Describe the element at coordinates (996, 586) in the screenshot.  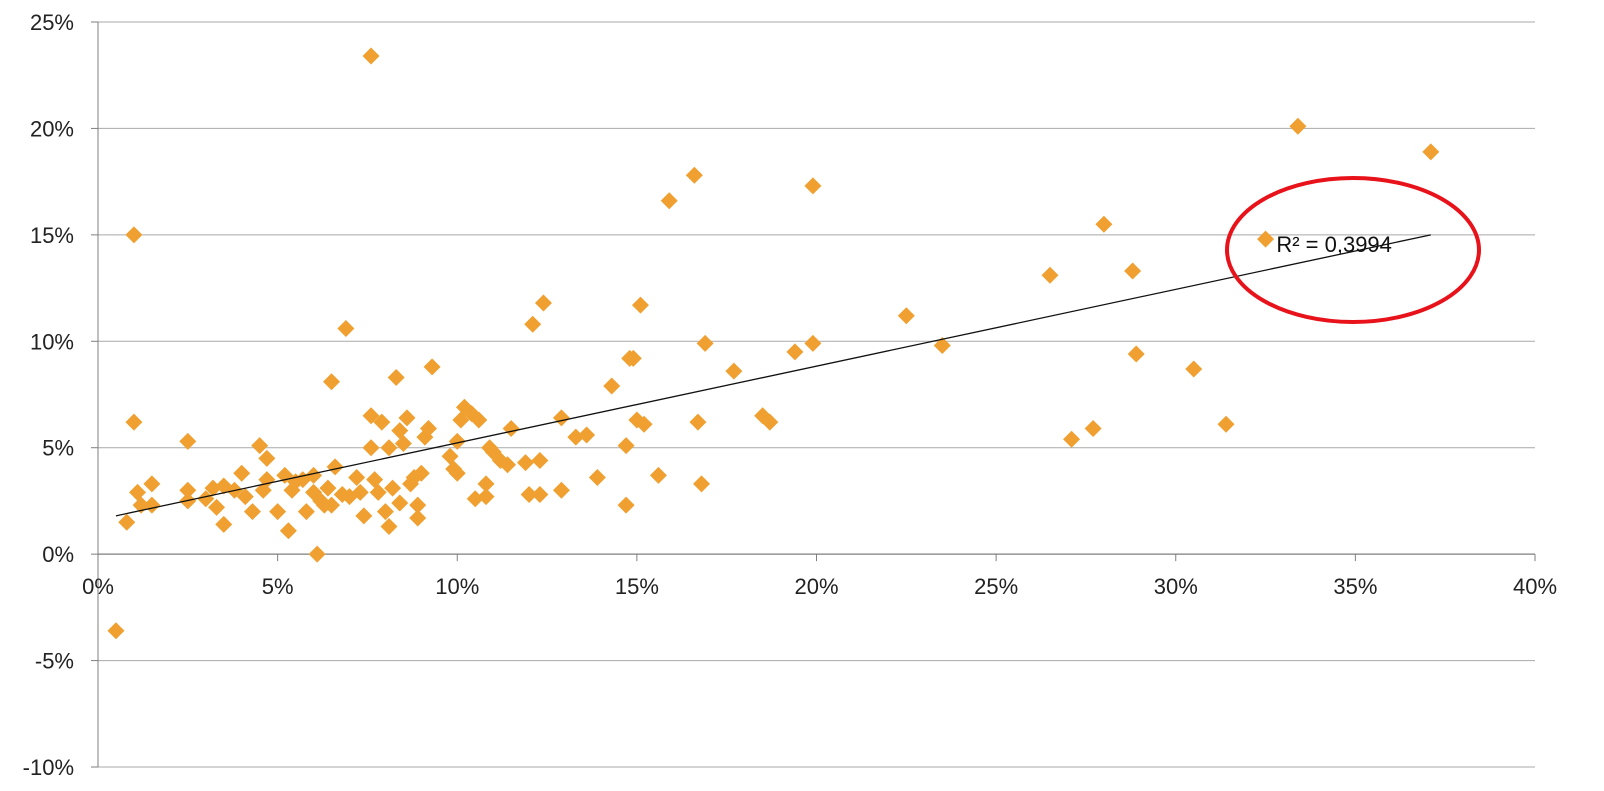
I see `x-tick-label: 25%` at that location.